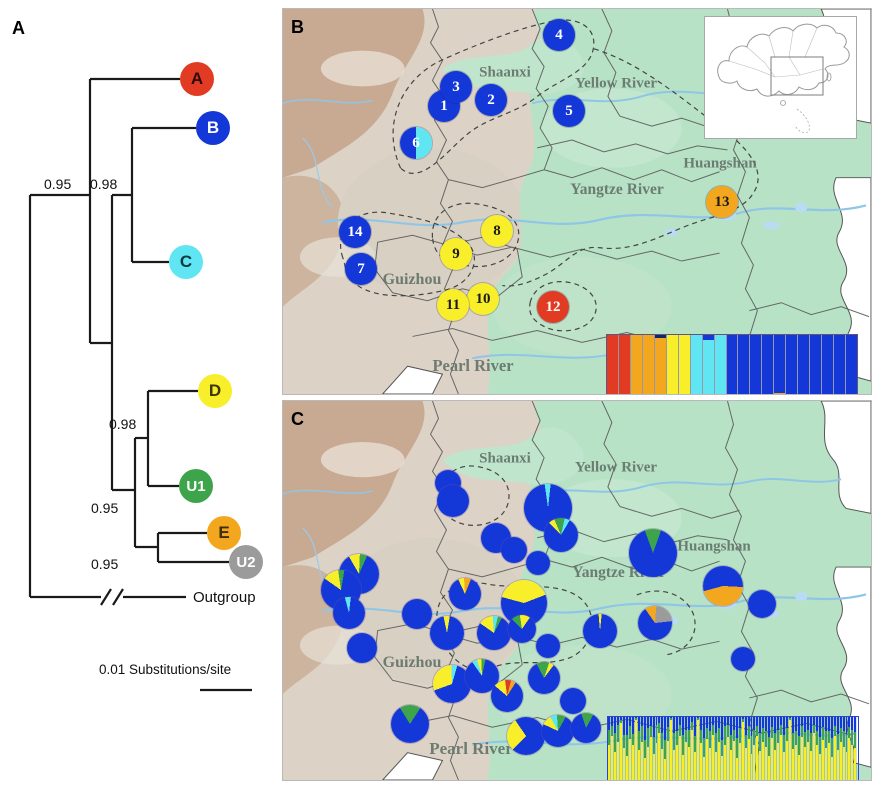 Image resolution: width=875 pixels, height=788 pixels. Describe the element at coordinates (215, 391) in the screenshot. I see `tree-tip-d: D` at that location.